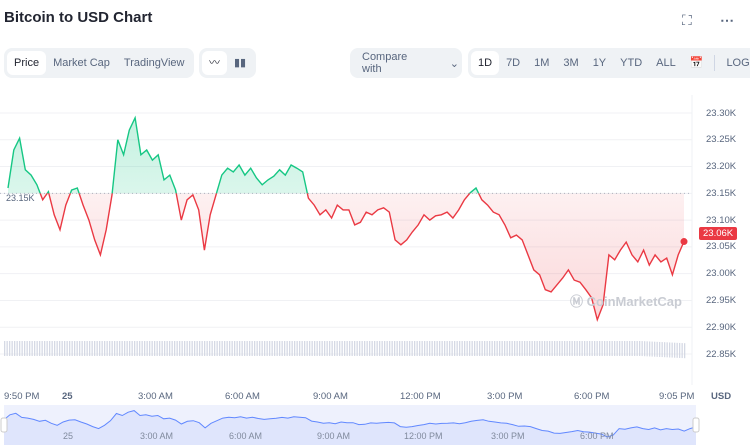 The height and width of the screenshot is (447, 750). Describe the element at coordinates (513, 63) in the screenshot. I see `range-7d: 7D` at that location.